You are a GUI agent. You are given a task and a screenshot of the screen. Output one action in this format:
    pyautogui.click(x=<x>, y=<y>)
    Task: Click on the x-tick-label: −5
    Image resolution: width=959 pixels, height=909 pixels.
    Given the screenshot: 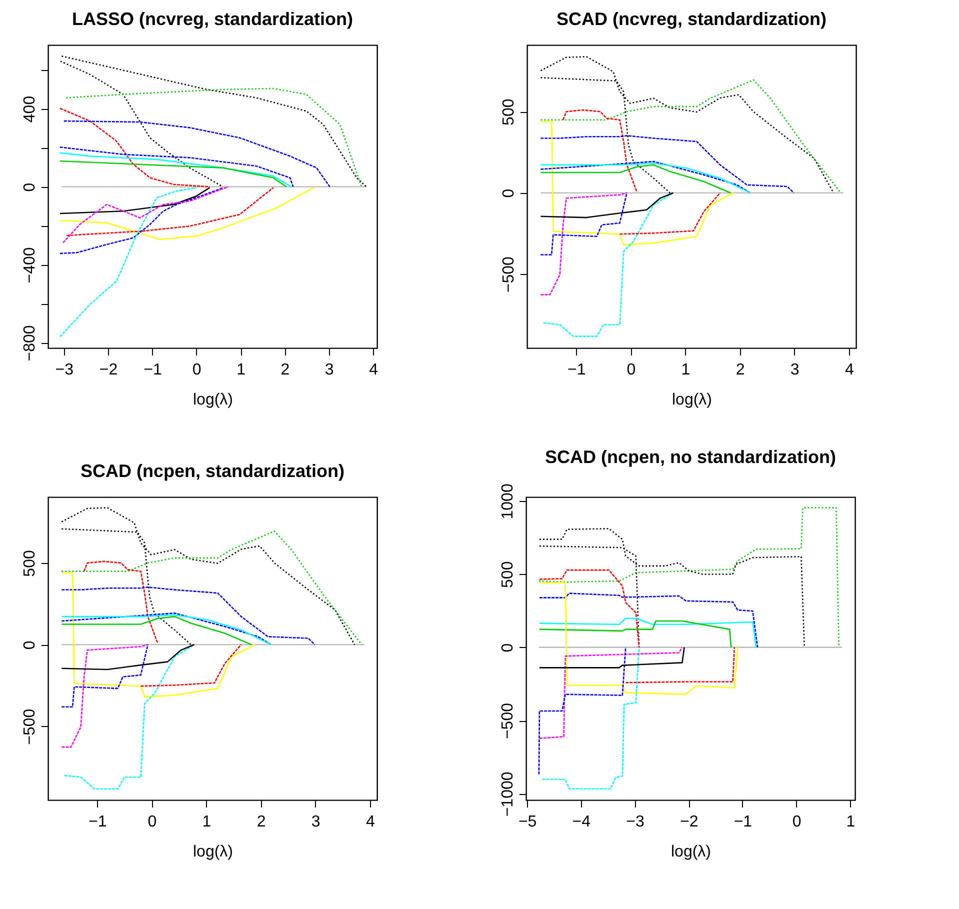 What is the action you would take?
    pyautogui.click(x=527, y=822)
    